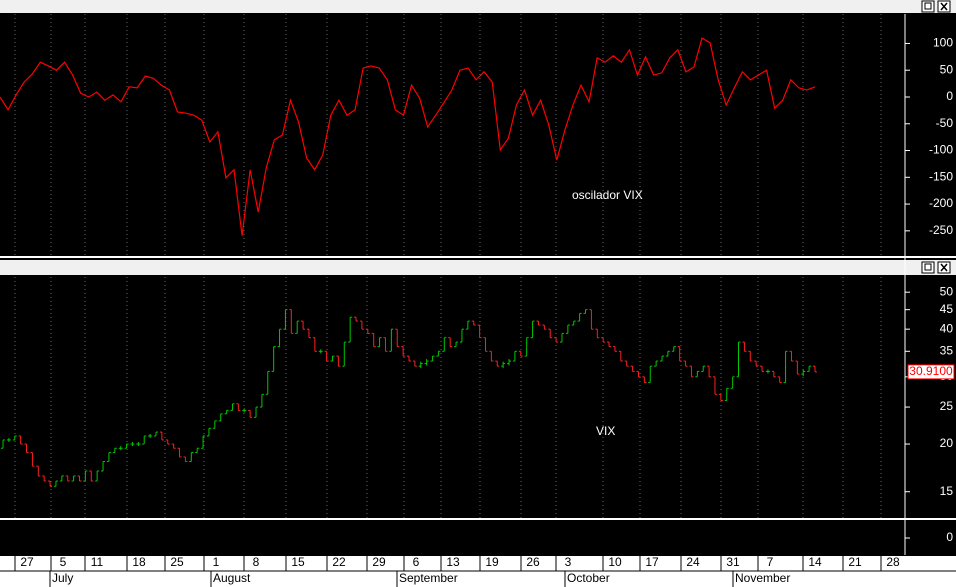 The height and width of the screenshot is (587, 956). I want to click on x-tick-label: 29, so click(379, 562).